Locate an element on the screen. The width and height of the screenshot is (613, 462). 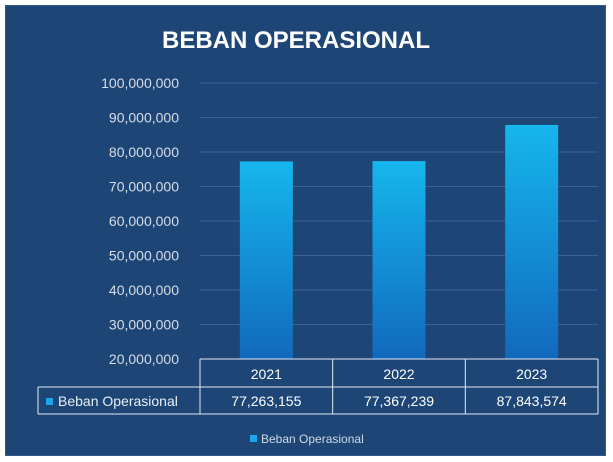
table-legend-swatch is located at coordinates (49, 401).